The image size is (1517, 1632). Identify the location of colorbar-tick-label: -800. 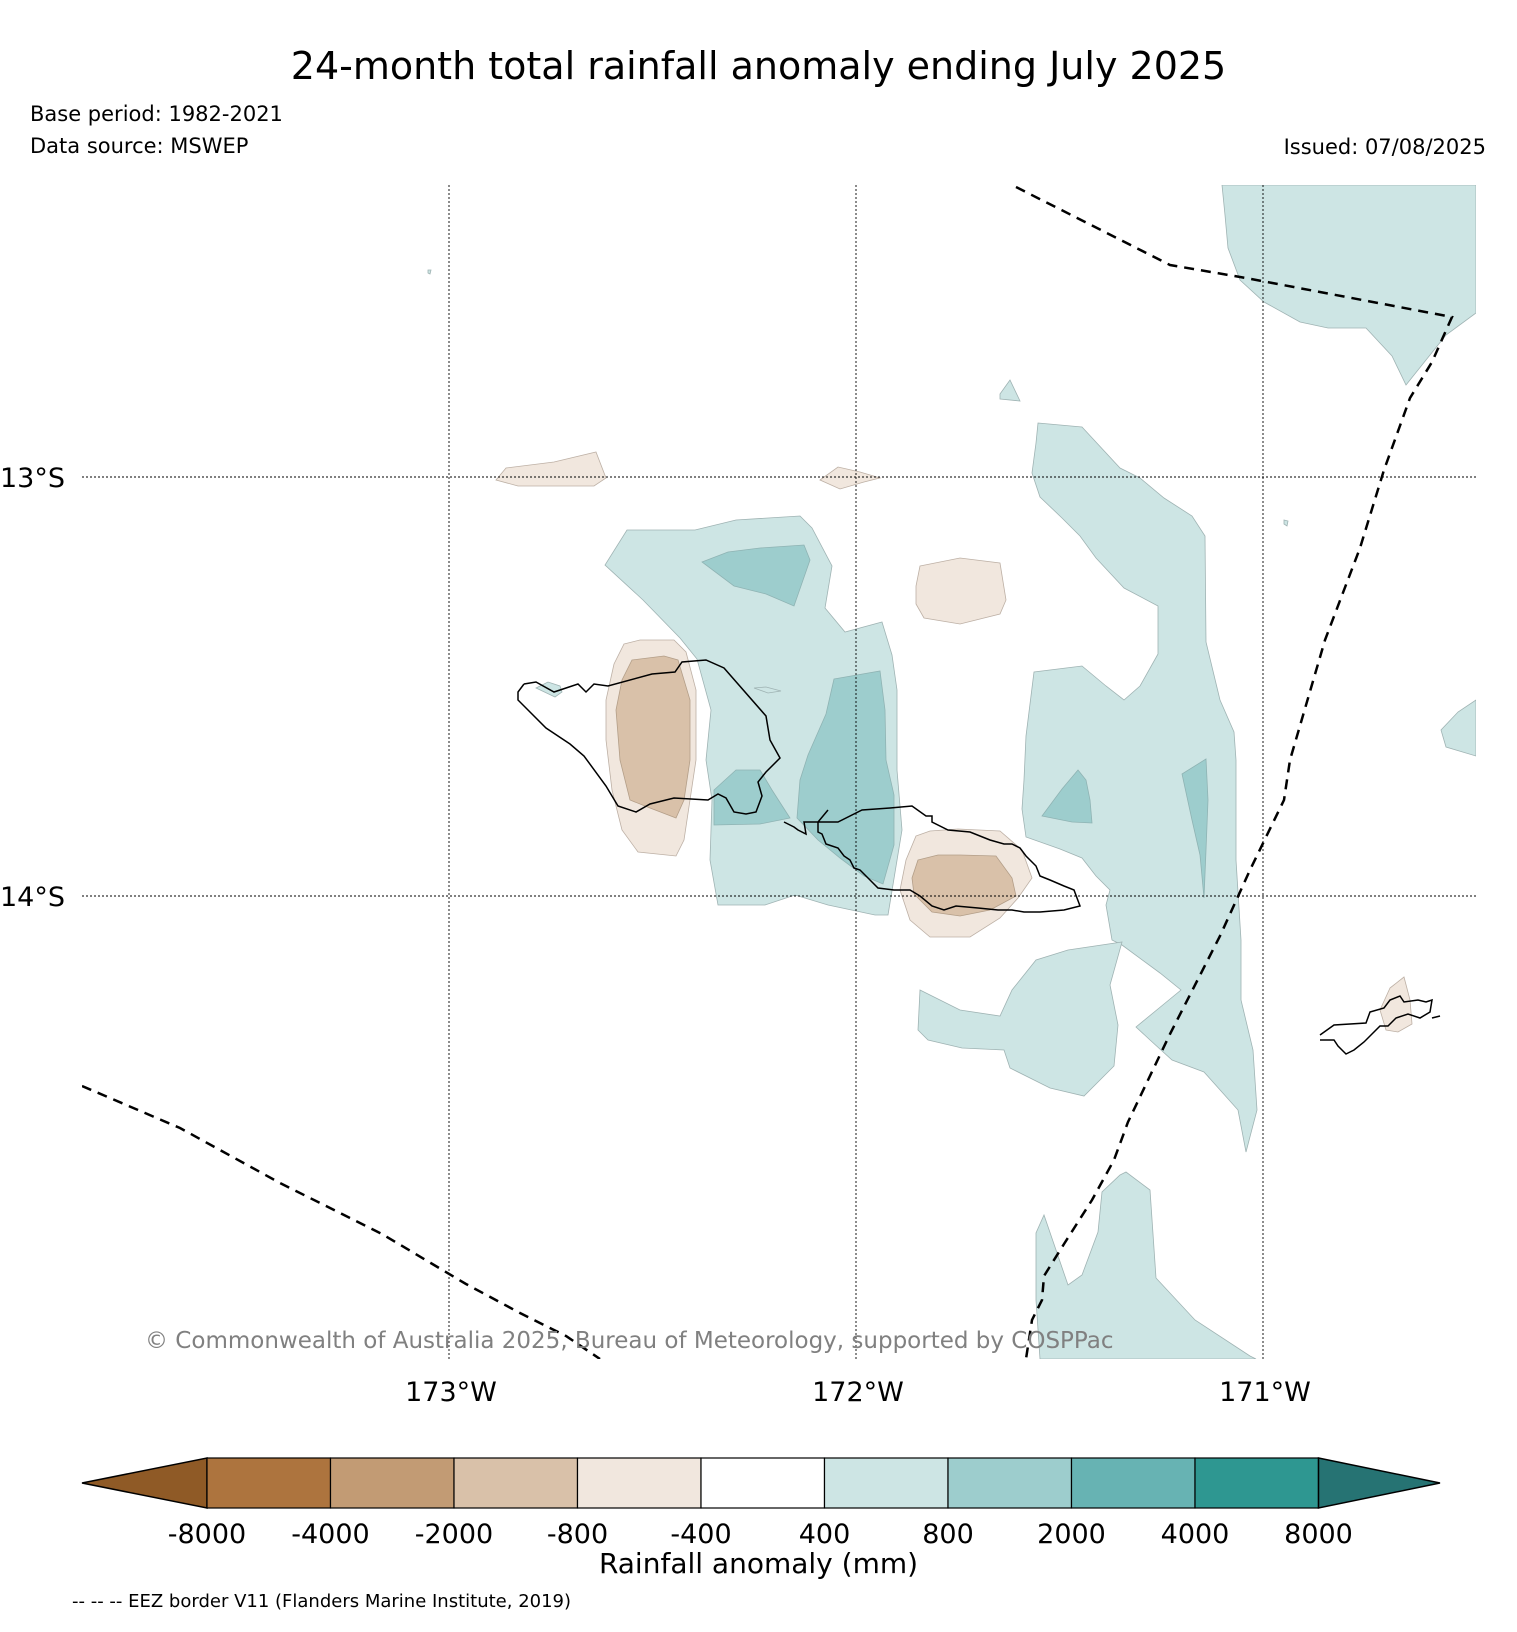
(577, 1534).